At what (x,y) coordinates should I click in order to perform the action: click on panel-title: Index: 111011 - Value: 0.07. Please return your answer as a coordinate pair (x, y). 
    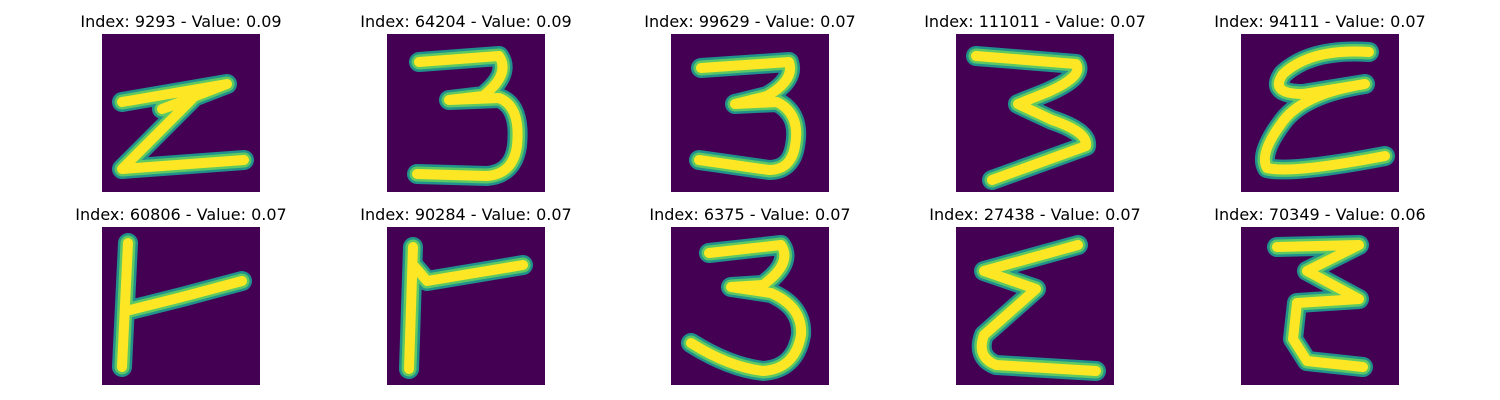
    Looking at the image, I should click on (1035, 22).